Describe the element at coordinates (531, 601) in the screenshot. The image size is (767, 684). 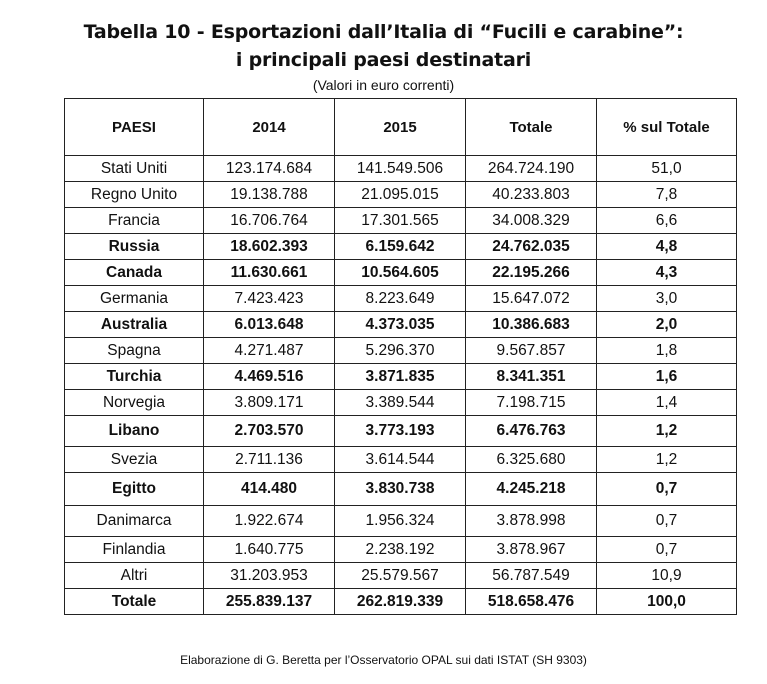
I see `total-cell: 518.658.476` at that location.